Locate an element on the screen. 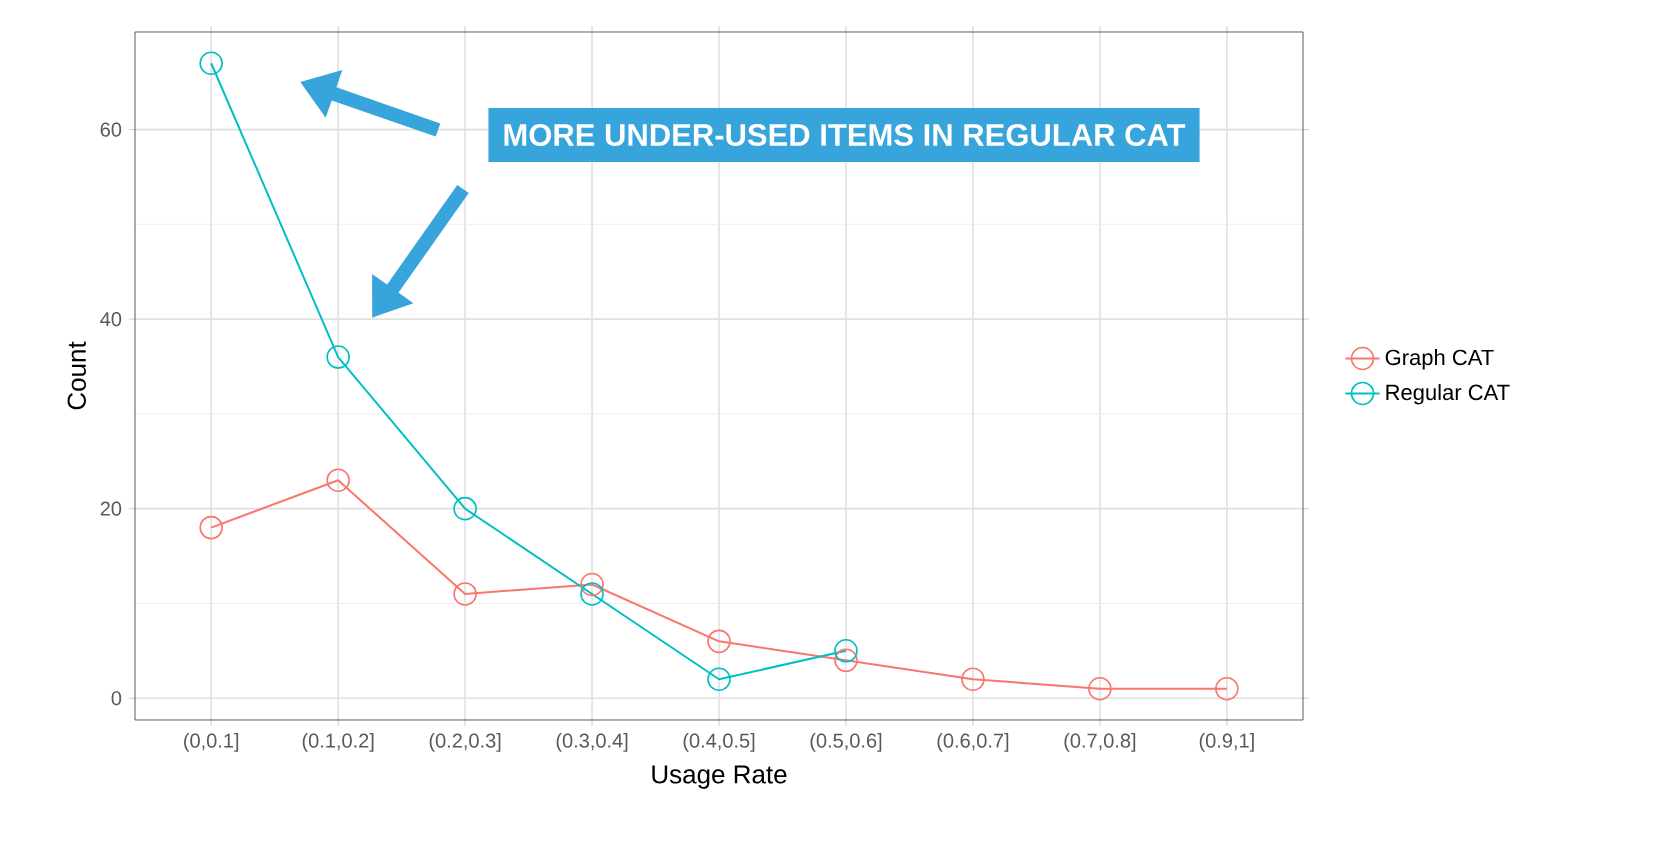 Image resolution: width=1668 pixels, height=842 pixels. x-tick-label: (0.5,0.6] is located at coordinates (846, 742).